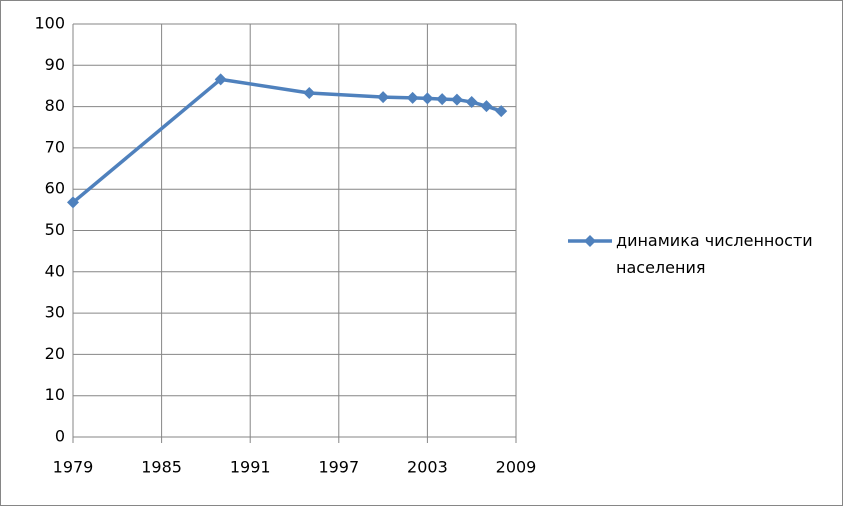  What do you see at coordinates (250, 467) in the screenshot?
I see `x-tick-label: 1991` at bounding box center [250, 467].